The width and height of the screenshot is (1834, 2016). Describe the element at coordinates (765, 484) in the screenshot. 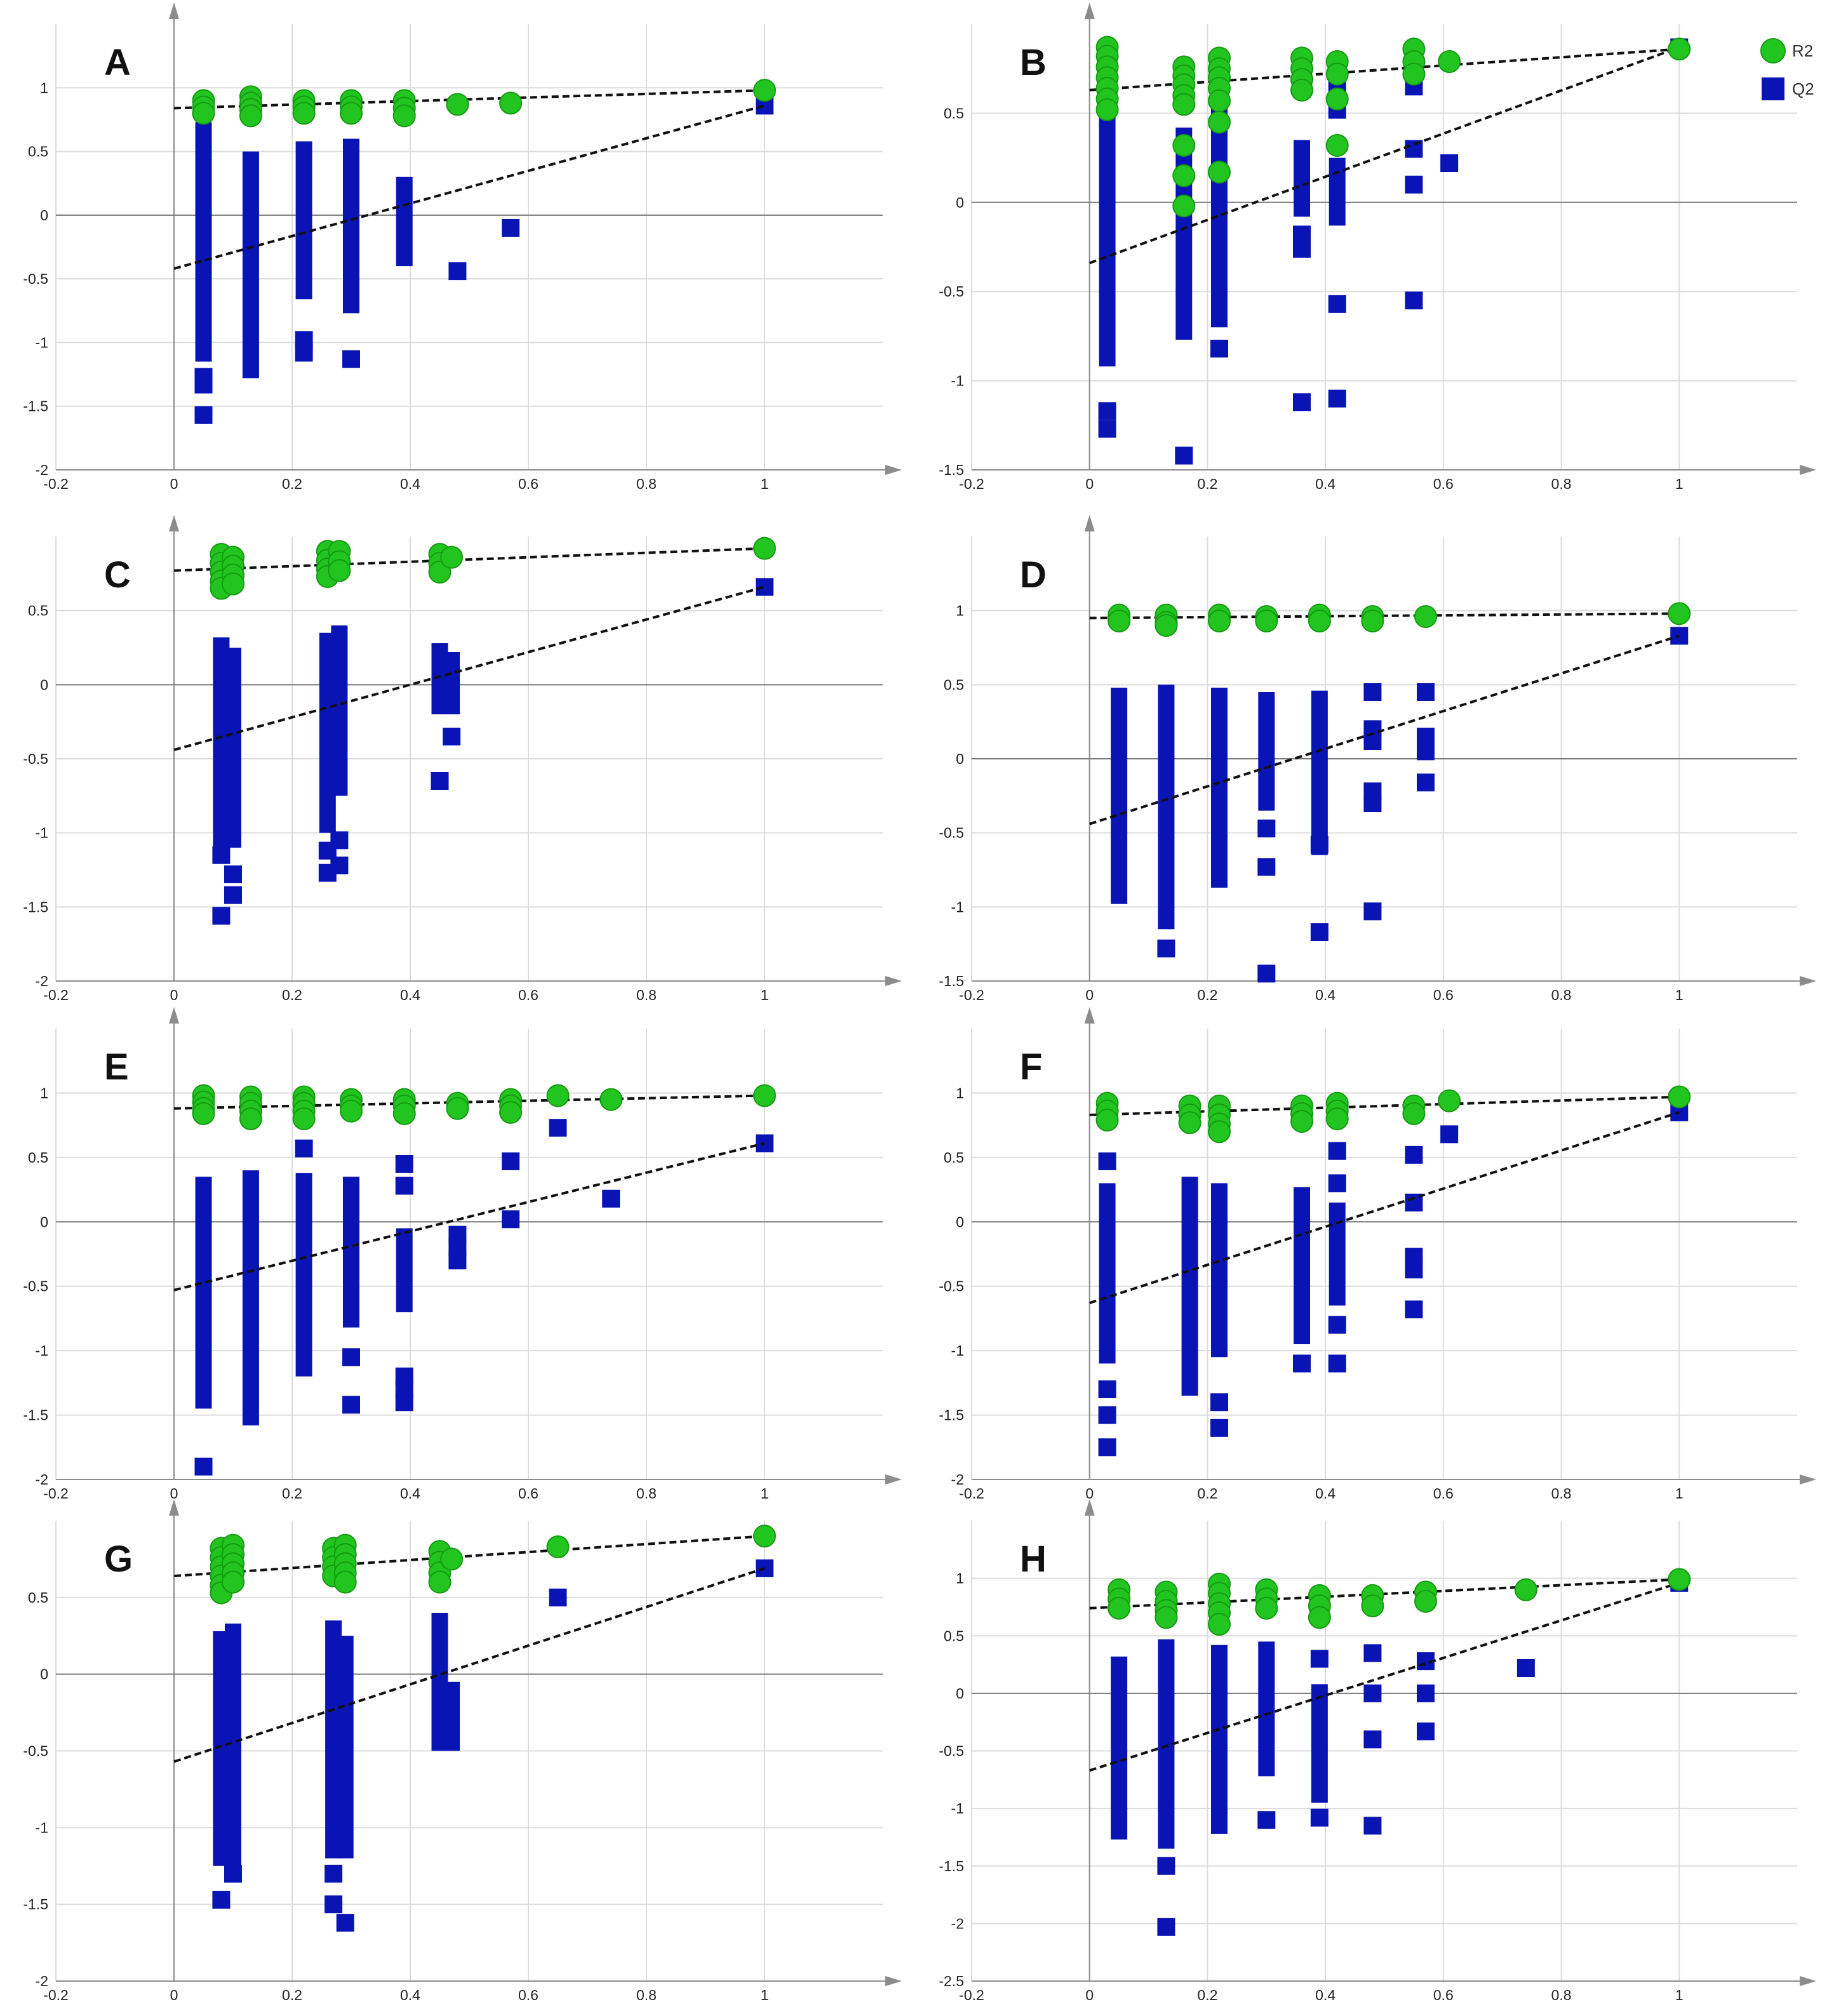

I see `x-tick-label: 1` at that location.